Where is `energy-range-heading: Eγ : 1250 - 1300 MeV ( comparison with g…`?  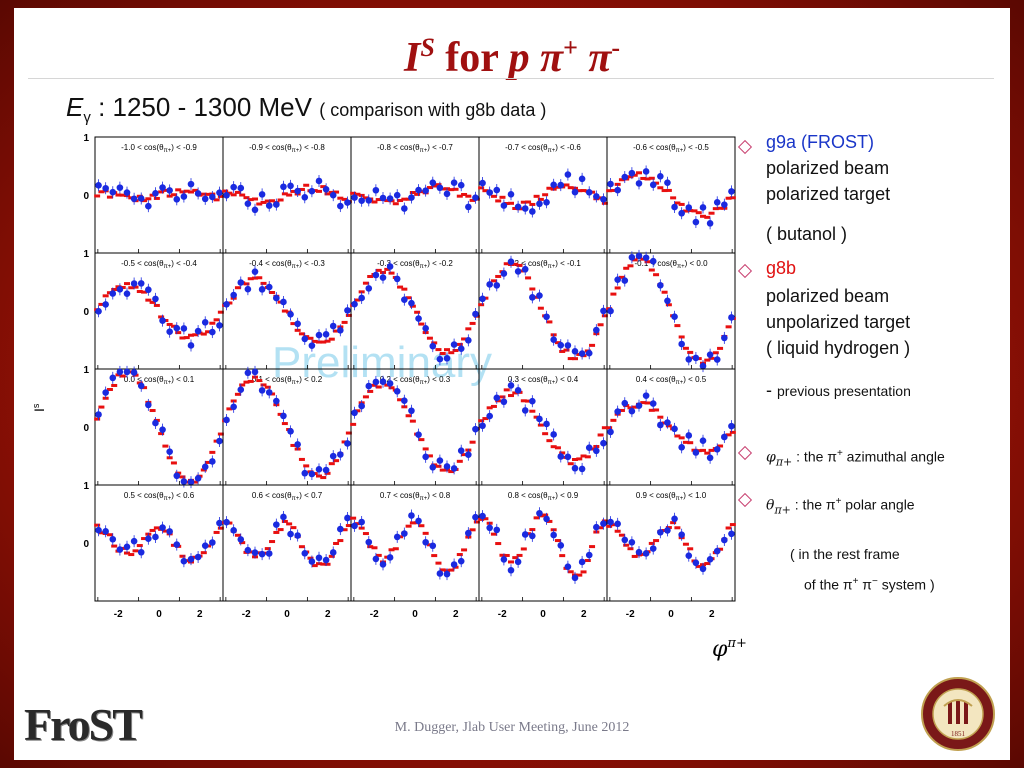 energy-range-heading: Eγ : 1250 - 1300 MeV ( comparison with g… is located at coordinates (306, 109).